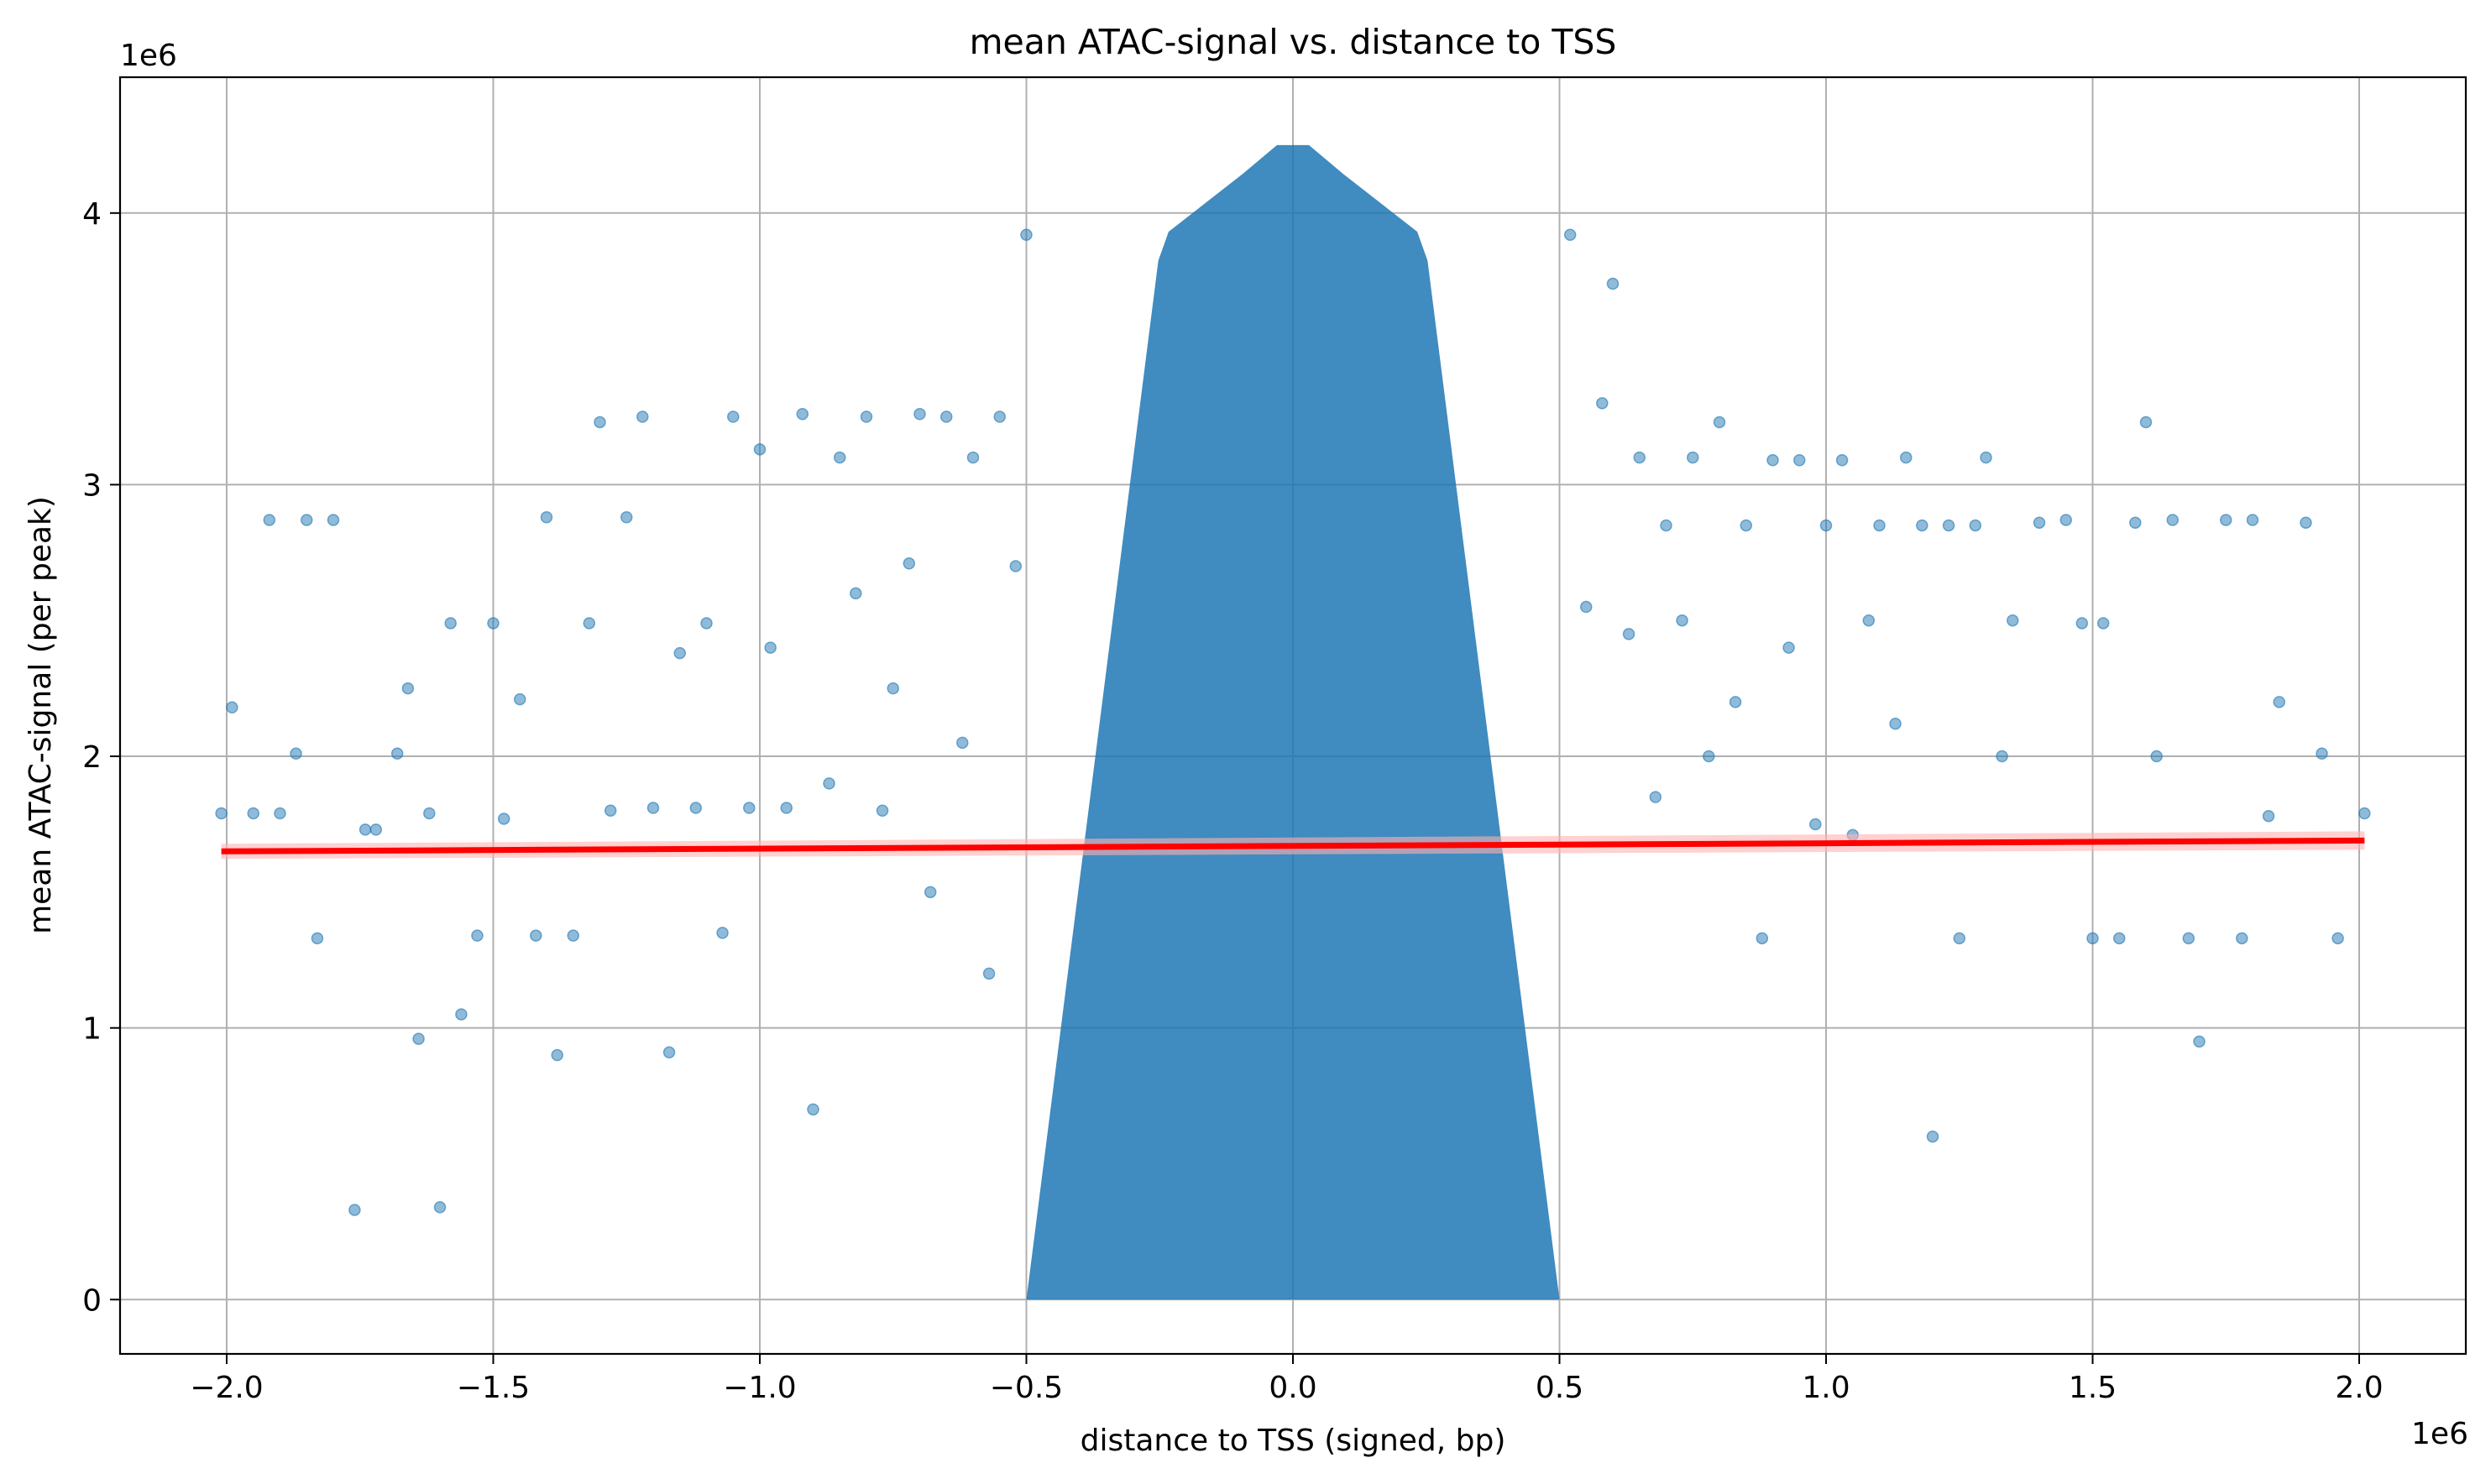  I want to click on x-tick-label: −2.0, so click(226, 1388).